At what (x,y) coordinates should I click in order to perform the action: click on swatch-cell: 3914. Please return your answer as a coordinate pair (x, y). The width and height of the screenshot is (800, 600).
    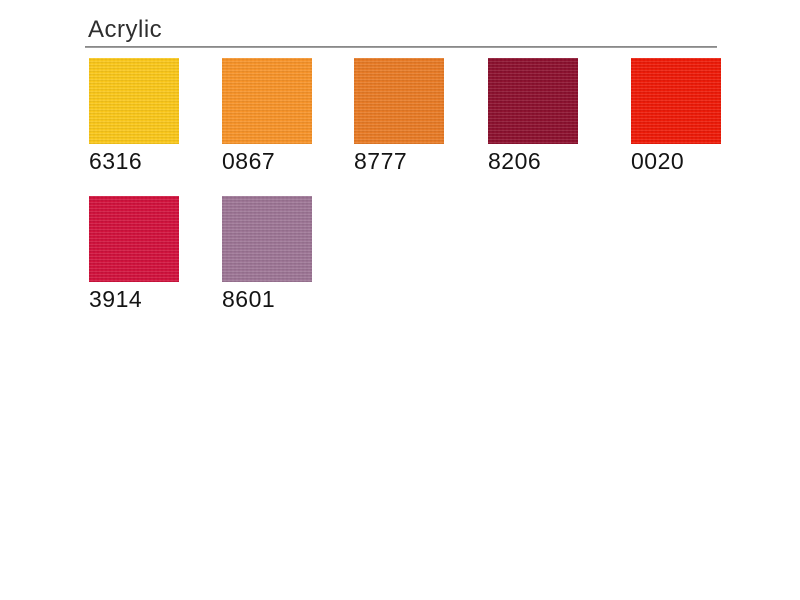
    Looking at the image, I should click on (134, 253).